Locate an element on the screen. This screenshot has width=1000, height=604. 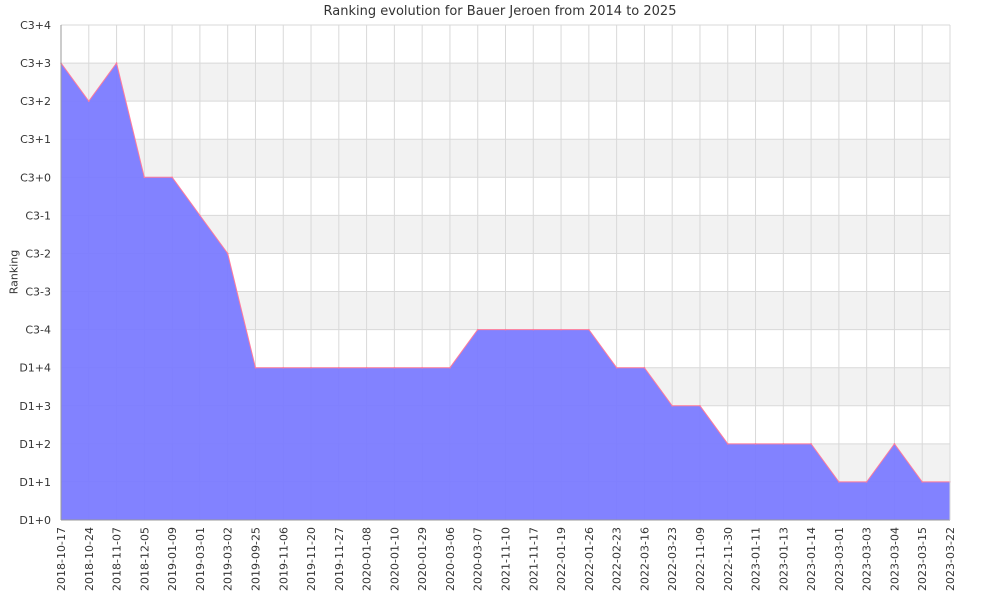
x-tick-label: 2019-11-27 is located at coordinates (339, 559).